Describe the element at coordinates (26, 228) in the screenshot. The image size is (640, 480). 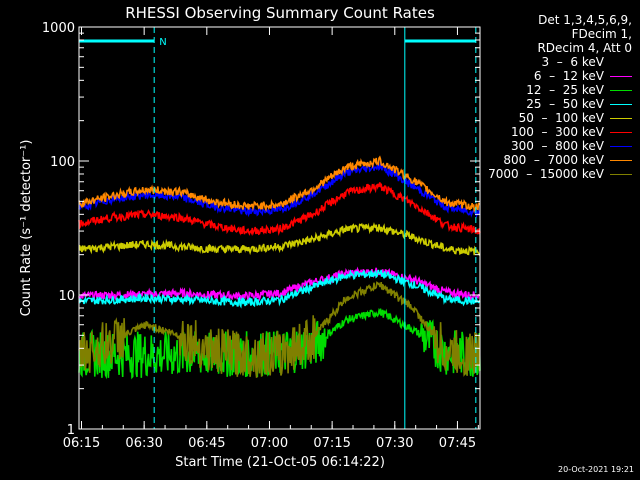
I see `y-axis-label: Count Rate (s⁻¹ detector⁻¹)` at that location.